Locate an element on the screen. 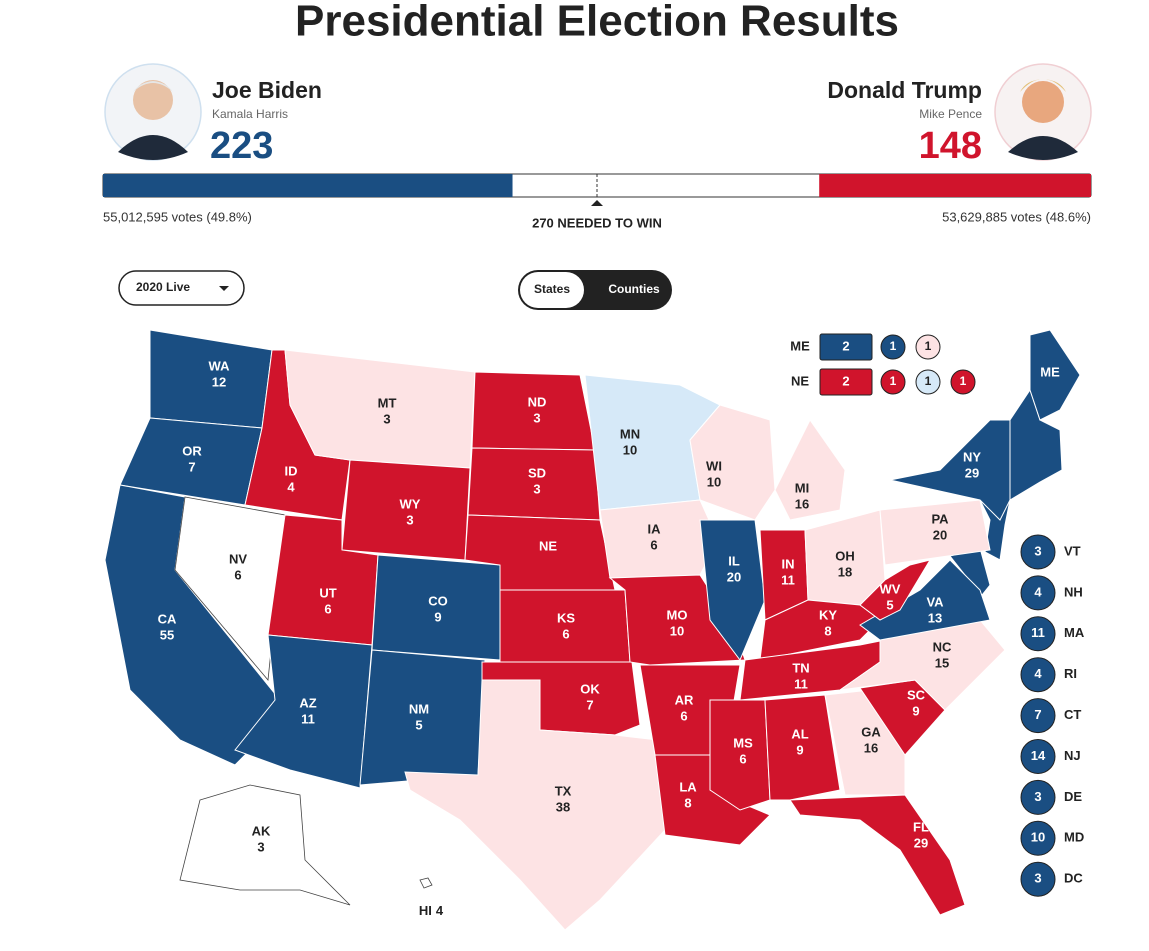  small-state-ev: 14 is located at coordinates (1038, 755).